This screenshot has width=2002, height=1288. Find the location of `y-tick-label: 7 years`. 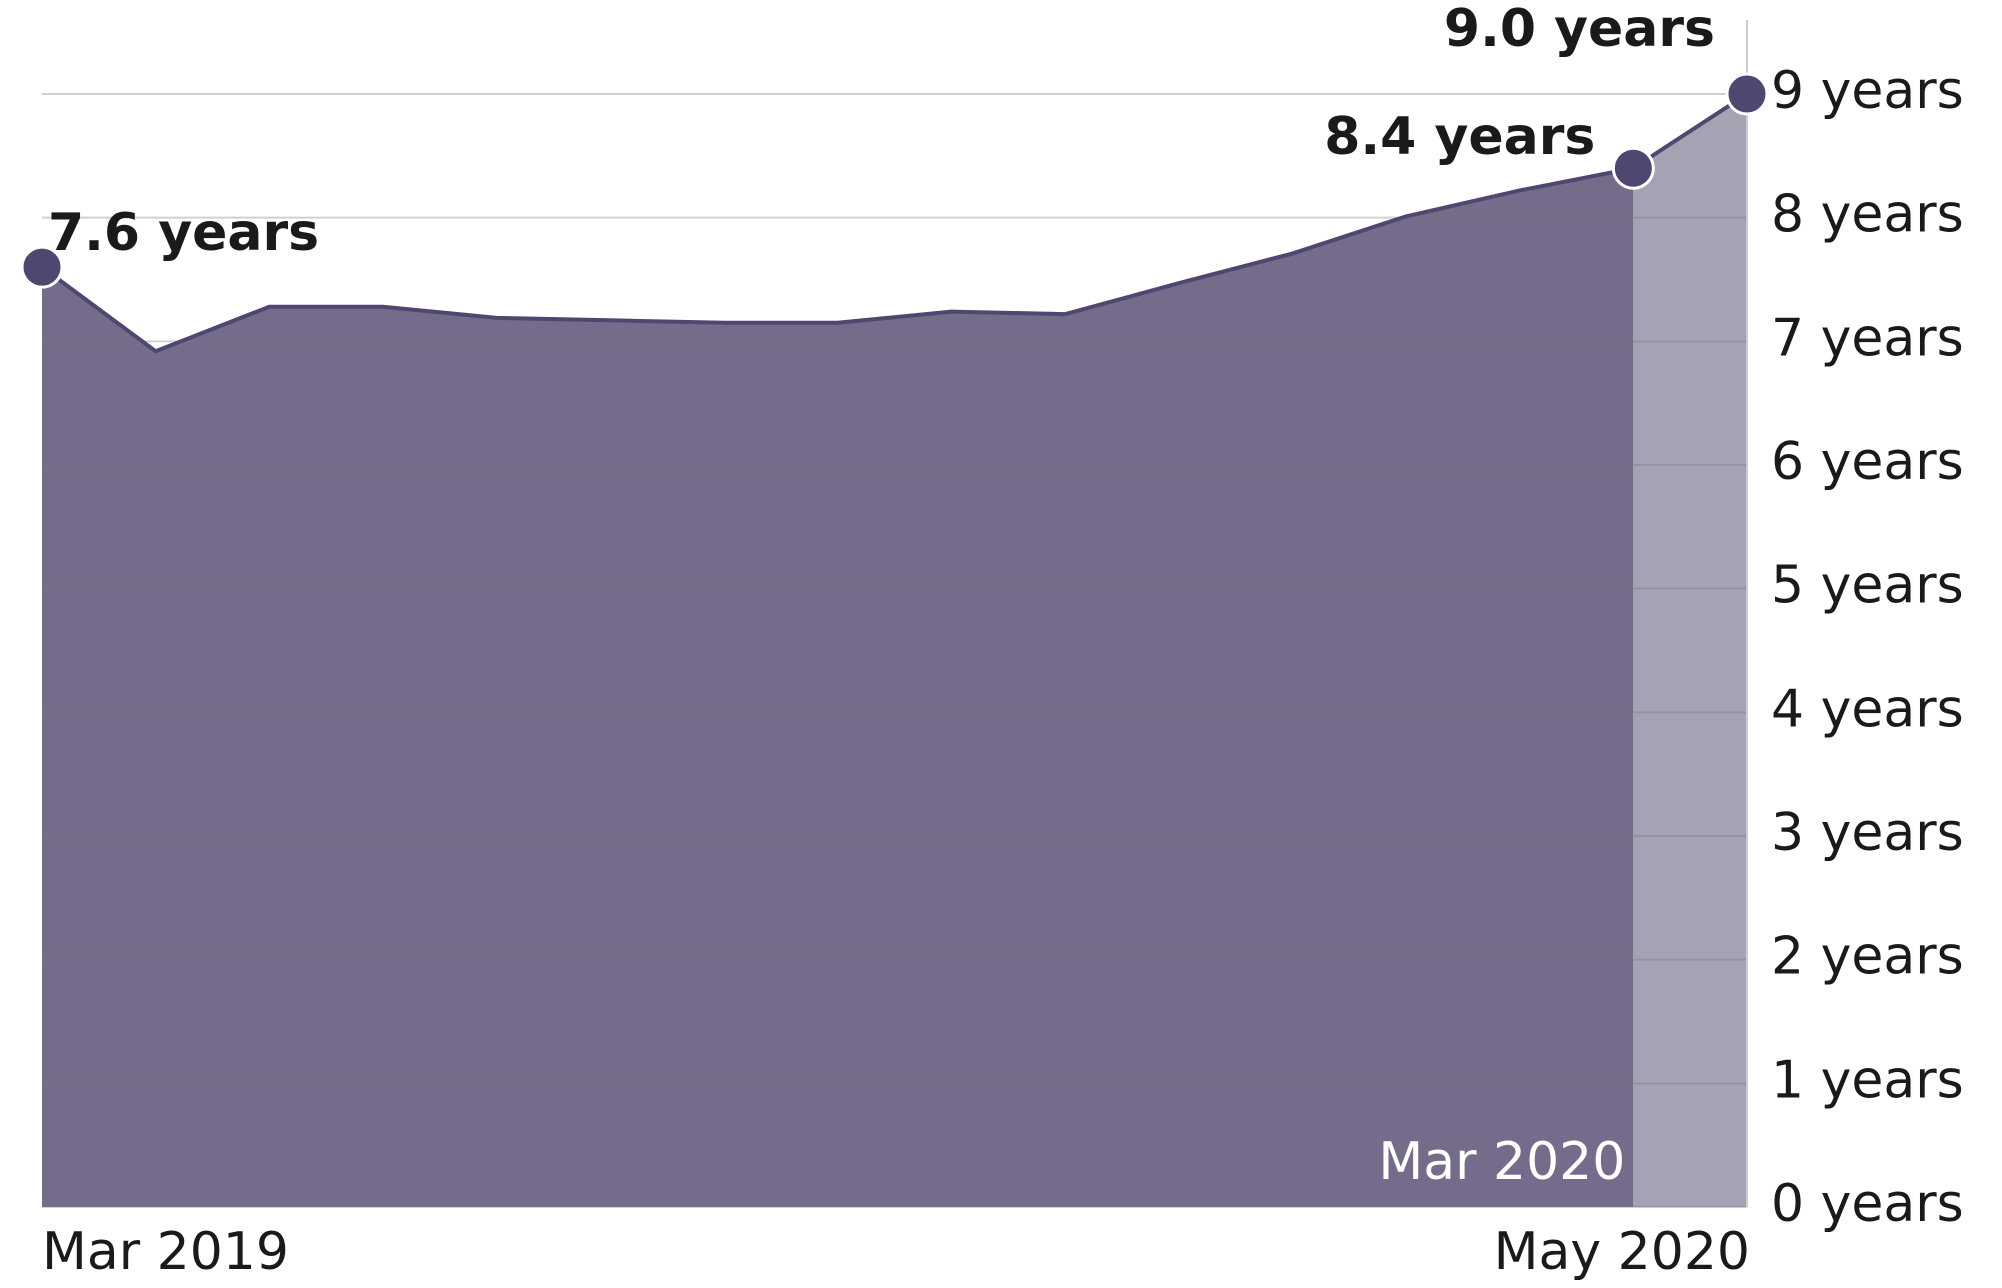

y-tick-label: 7 years is located at coordinates (1867, 338).